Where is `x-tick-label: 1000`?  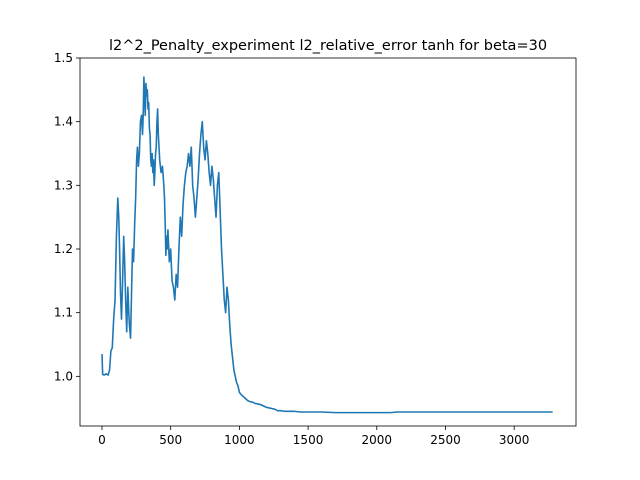 x-tick-label: 1000 is located at coordinates (239, 440).